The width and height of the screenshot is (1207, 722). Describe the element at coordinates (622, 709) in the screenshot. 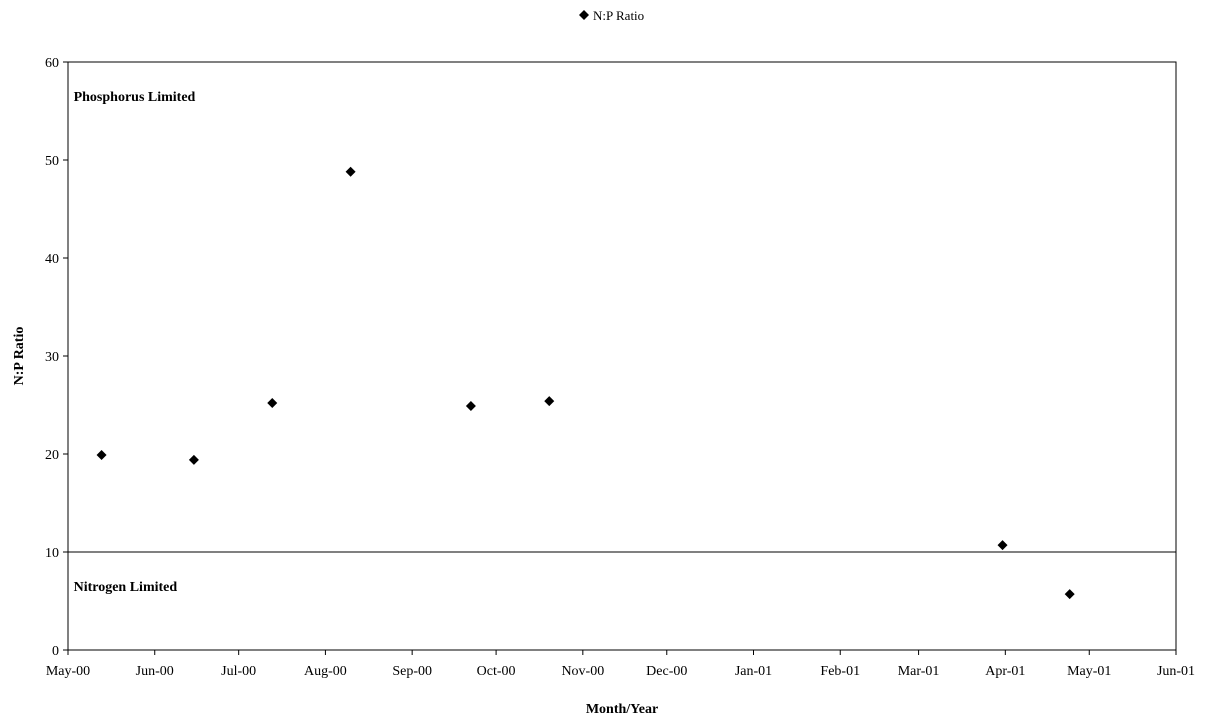

I see `x-axis-title: Month/Year` at that location.